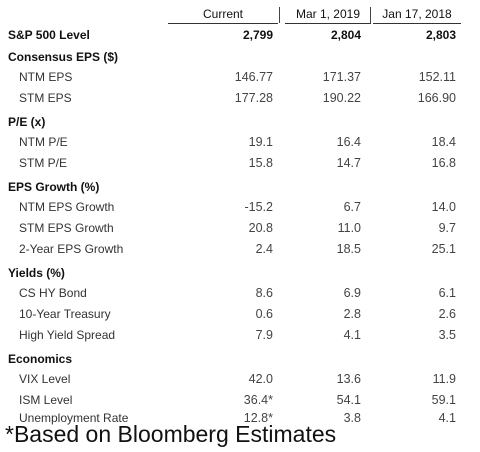 This screenshot has height=452, width=480. What do you see at coordinates (352, 314) in the screenshot?
I see `value-mar-2019: 2.8` at bounding box center [352, 314].